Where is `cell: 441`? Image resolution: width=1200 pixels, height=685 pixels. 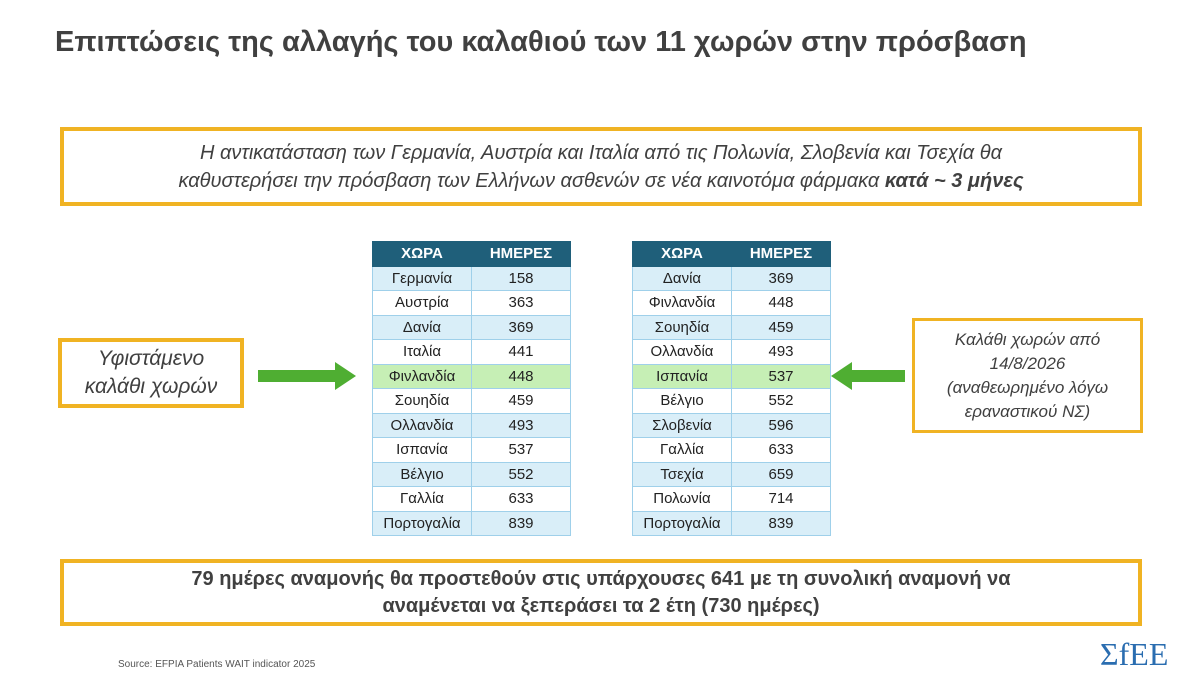 cell: 441 is located at coordinates (521, 352).